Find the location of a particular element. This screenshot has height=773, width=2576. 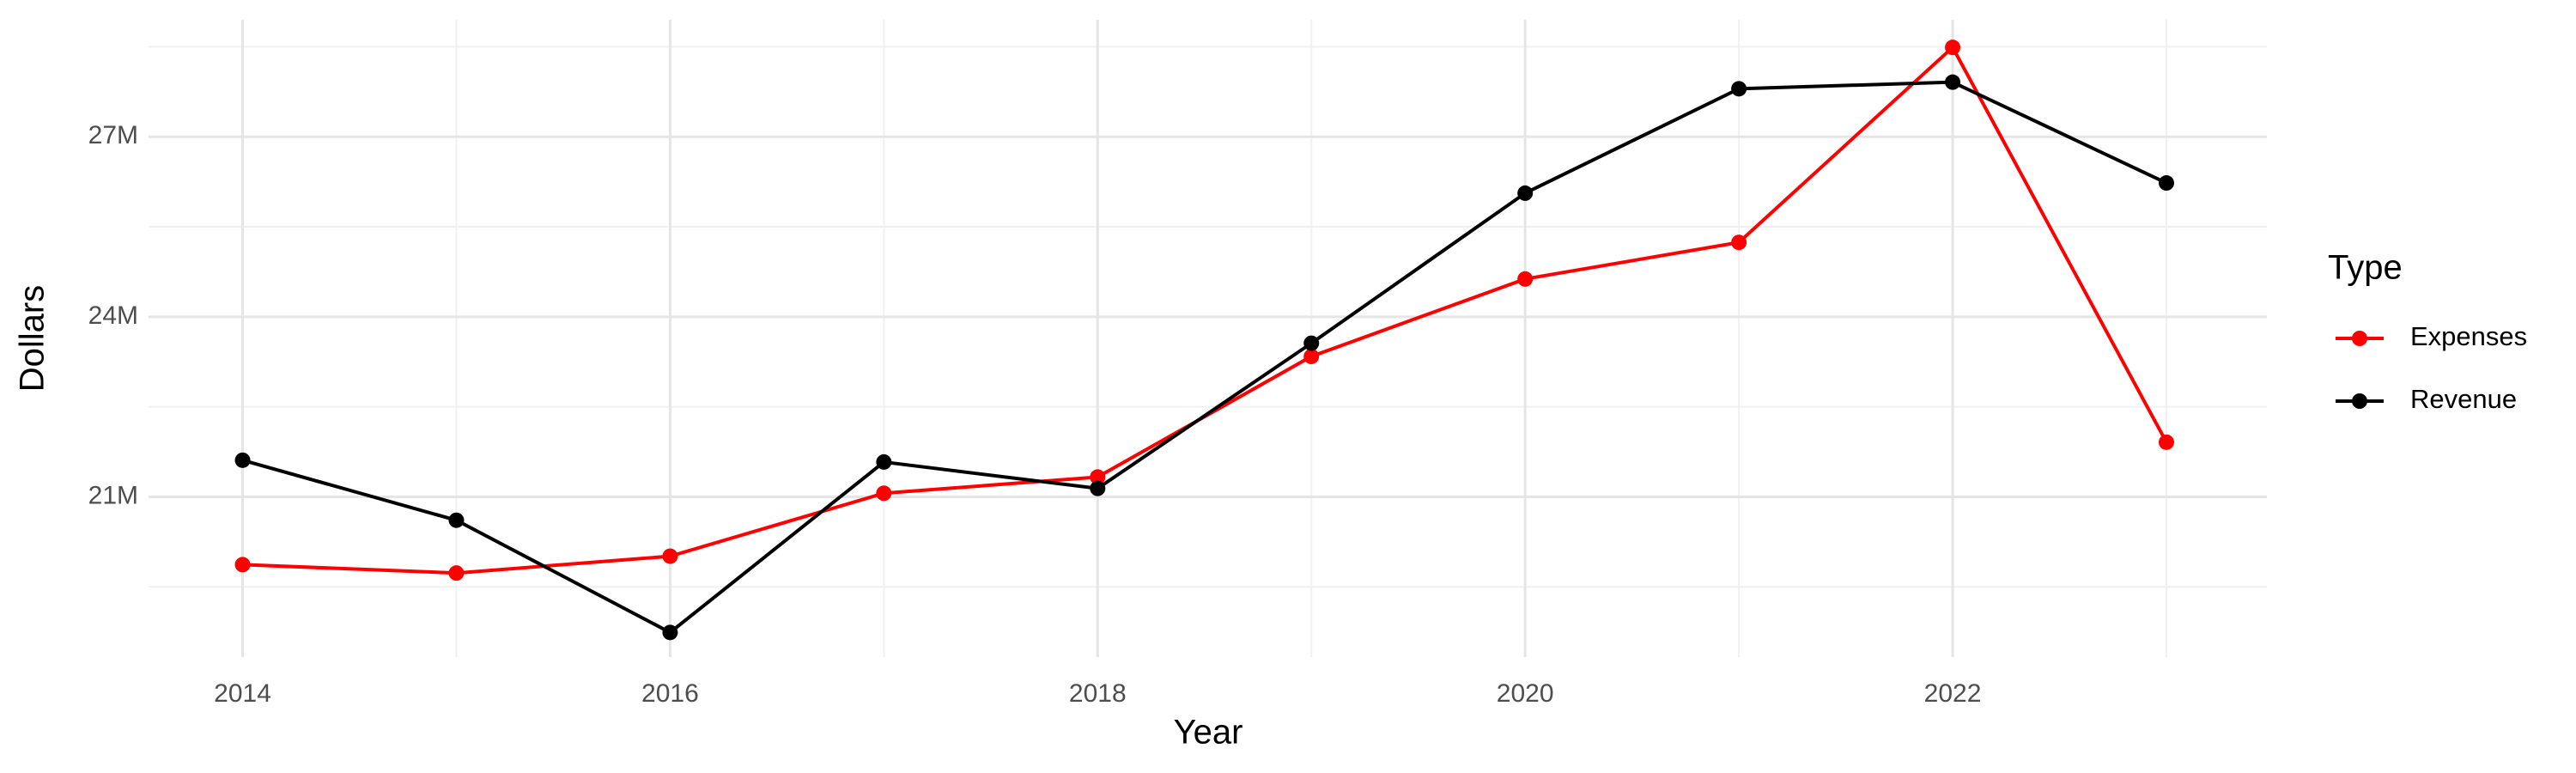

x-tick-label: 2020 is located at coordinates (1525, 693).